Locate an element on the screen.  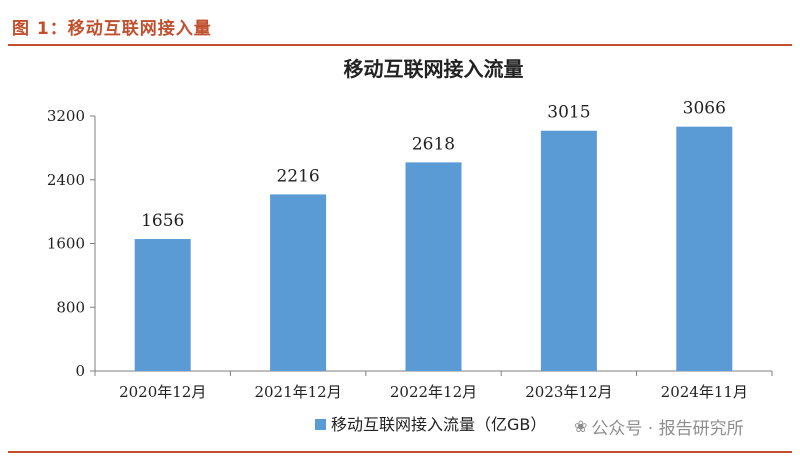
watermark-text: 公众号 · 报告研究所 is located at coordinates (667, 429).